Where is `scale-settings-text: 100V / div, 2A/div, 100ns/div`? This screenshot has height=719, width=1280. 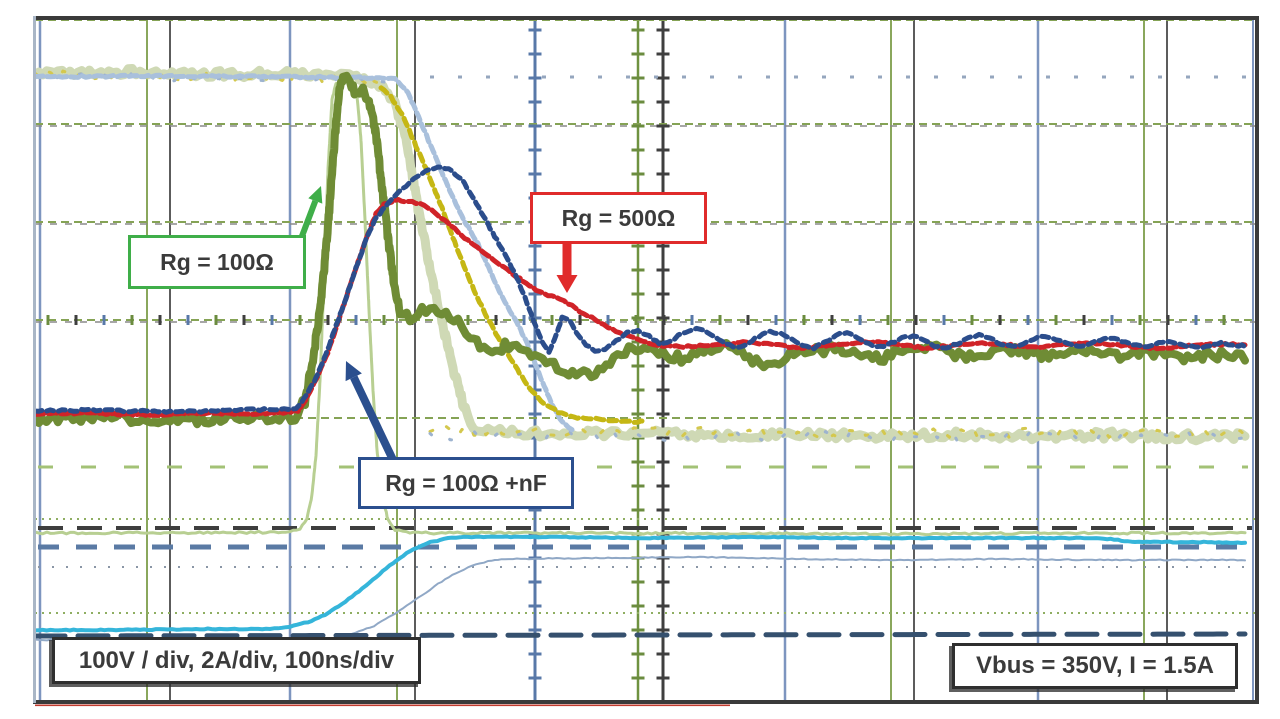 scale-settings-text: 100V / div, 2A/div, 100ns/div is located at coordinates (236, 660).